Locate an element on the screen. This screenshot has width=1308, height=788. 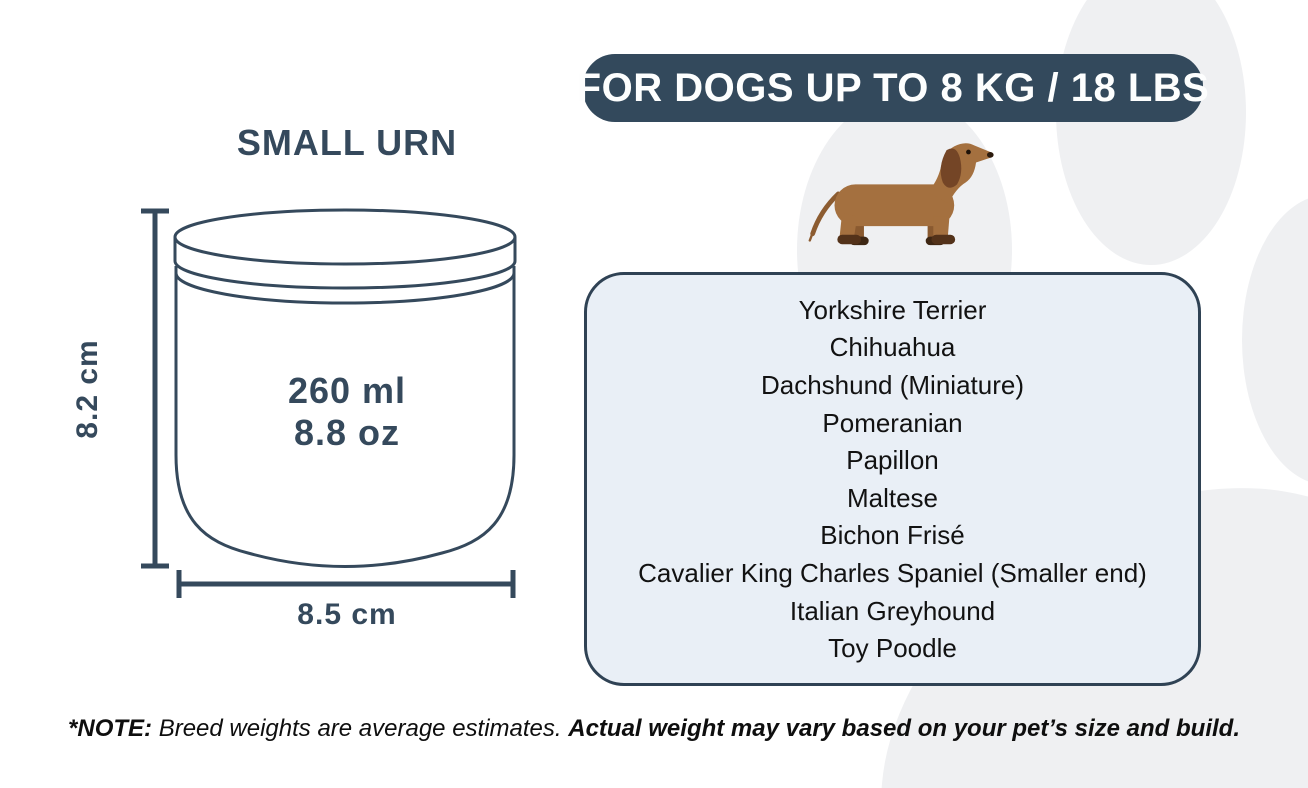
weight-capacity-badge: FOR DOGS UP TO 8 KG / 18 LBS is located at coordinates (893, 88).